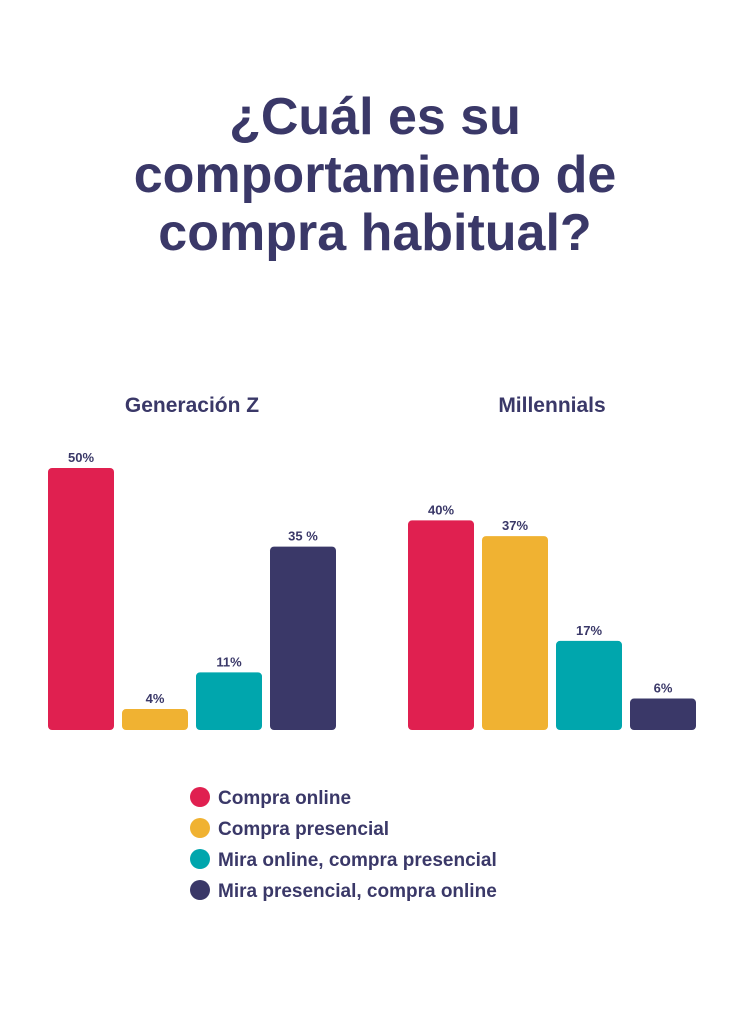 This screenshot has width=750, height=1024. What do you see at coordinates (515, 525) in the screenshot?
I see `value-label: 37%` at bounding box center [515, 525].